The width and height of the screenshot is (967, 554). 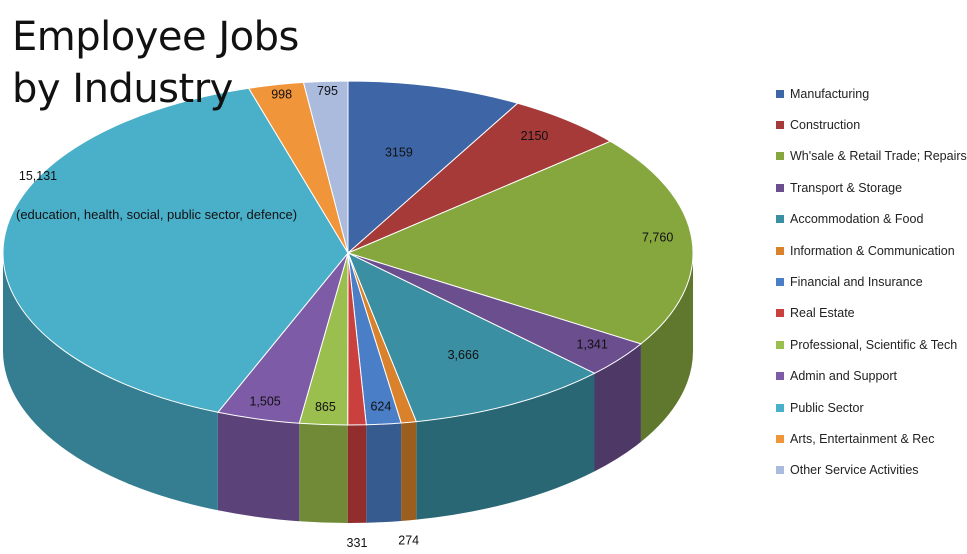 I want to click on legend-item-manufacturing: Manufacturing, so click(x=871, y=93).